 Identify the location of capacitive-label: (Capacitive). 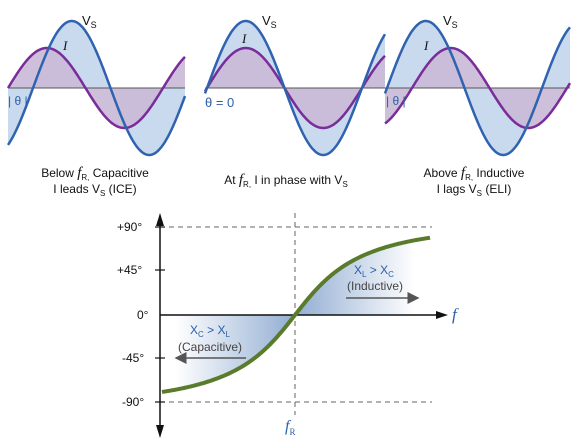
(210, 347).